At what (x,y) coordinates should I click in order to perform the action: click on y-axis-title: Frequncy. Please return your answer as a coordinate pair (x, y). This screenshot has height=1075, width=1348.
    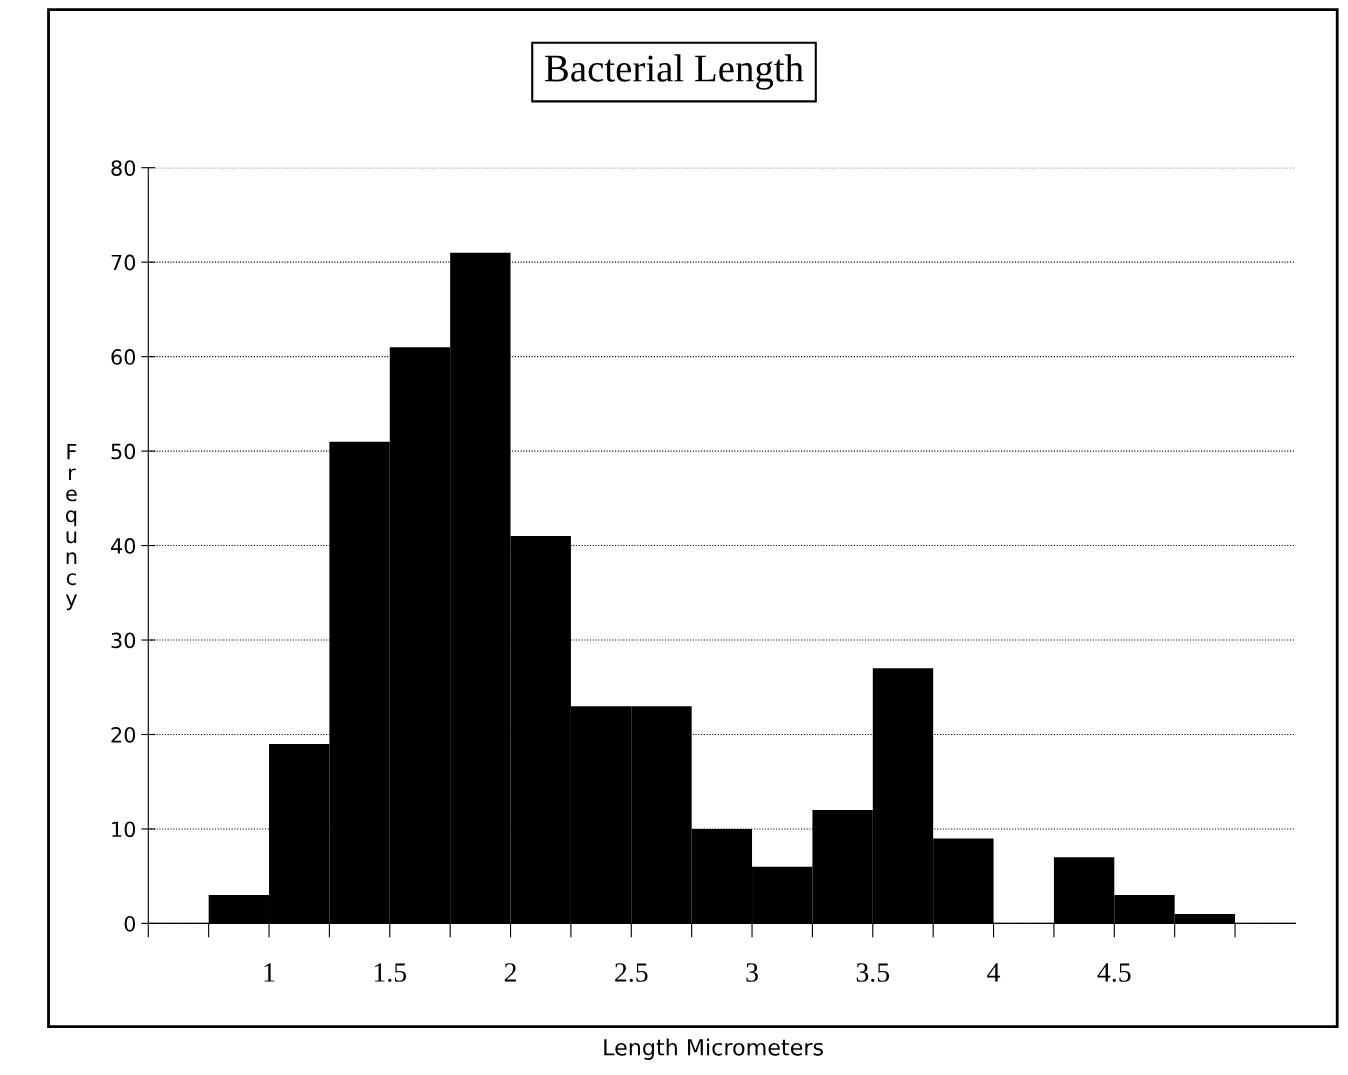
    Looking at the image, I should click on (71, 527).